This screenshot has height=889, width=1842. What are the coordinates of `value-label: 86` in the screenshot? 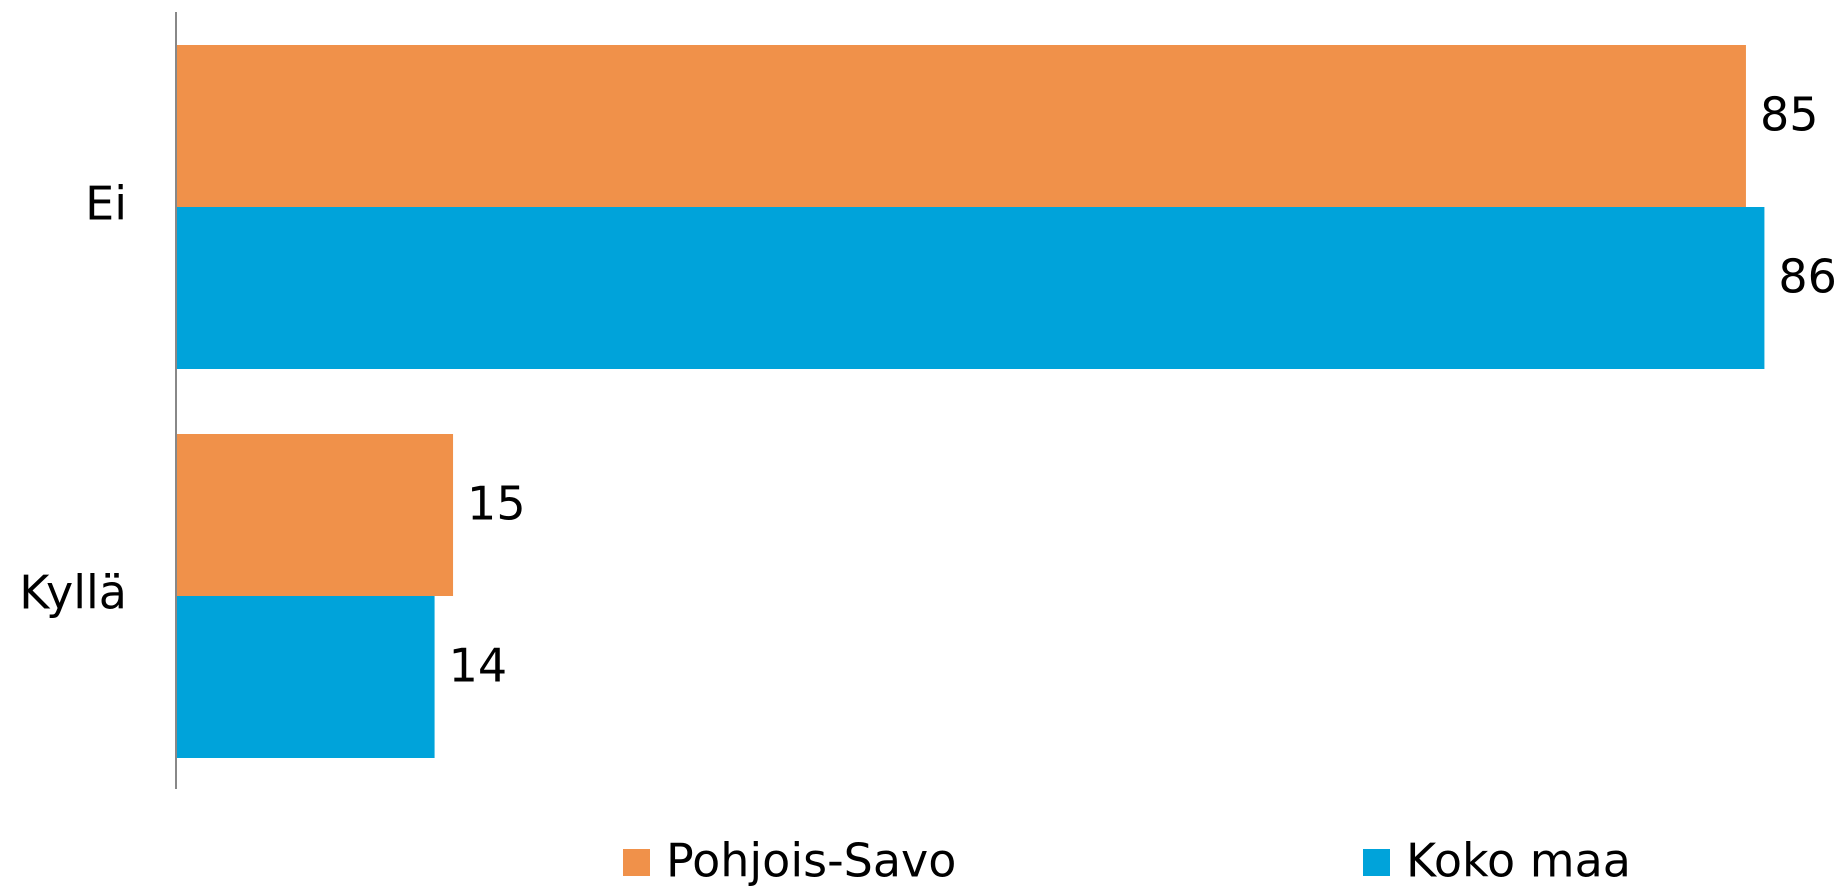 It's located at (1807, 277).